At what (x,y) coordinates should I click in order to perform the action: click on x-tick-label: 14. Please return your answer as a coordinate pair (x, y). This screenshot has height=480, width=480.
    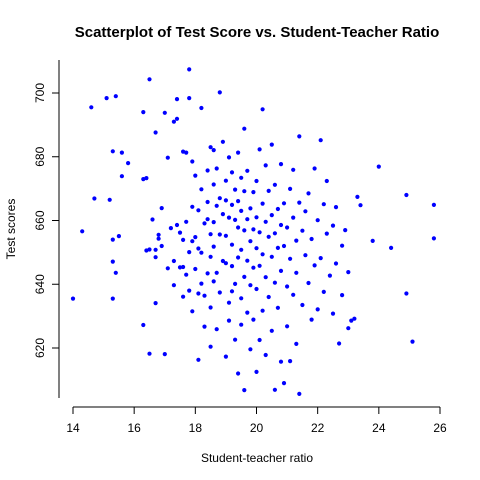
    Looking at the image, I should click on (73, 428).